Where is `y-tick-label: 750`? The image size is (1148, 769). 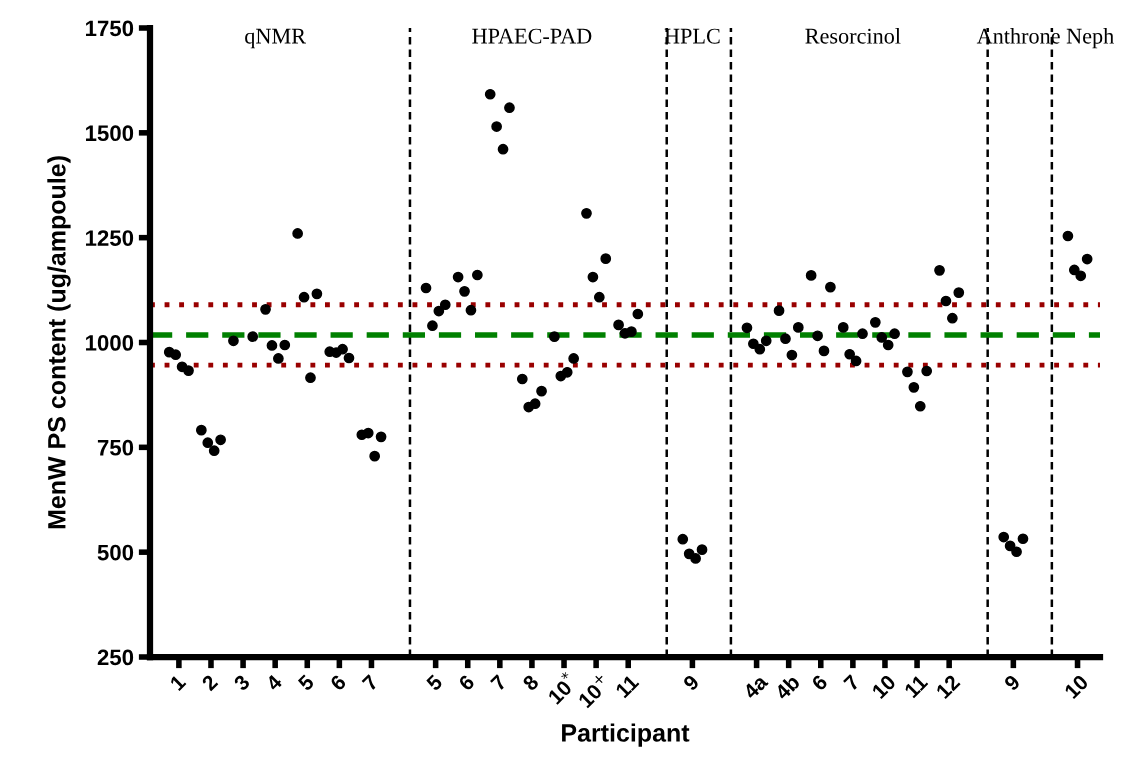 y-tick-label: 750 is located at coordinates (115, 447).